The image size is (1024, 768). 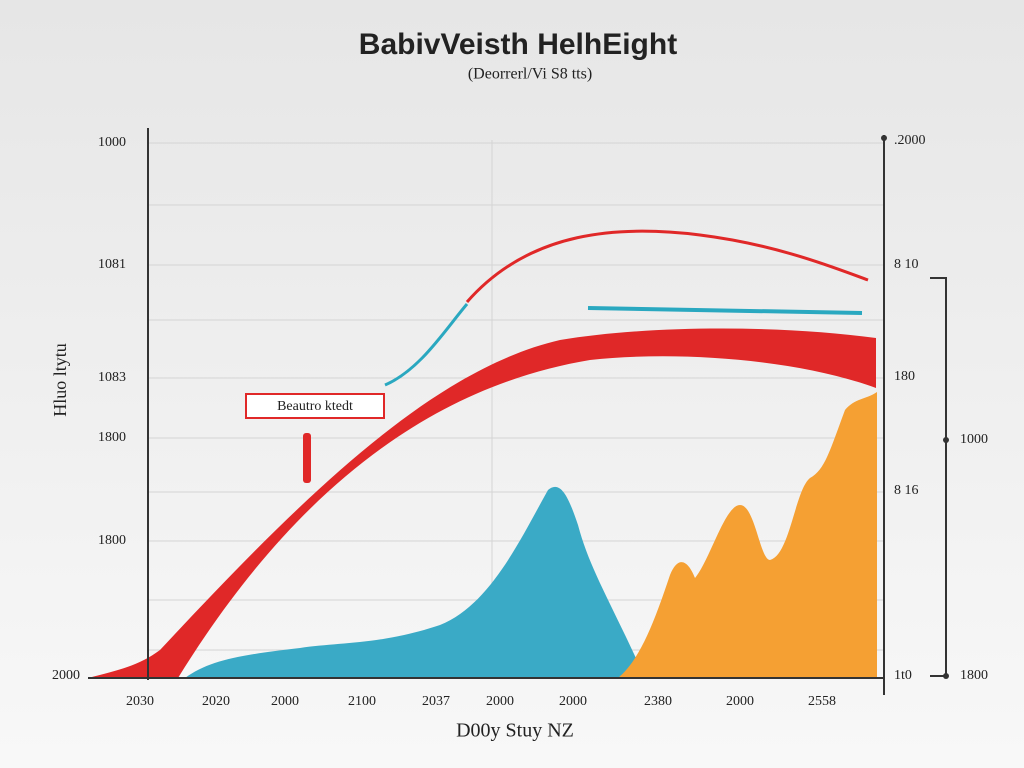 I want to click on red-curve, so click(x=667, y=266).